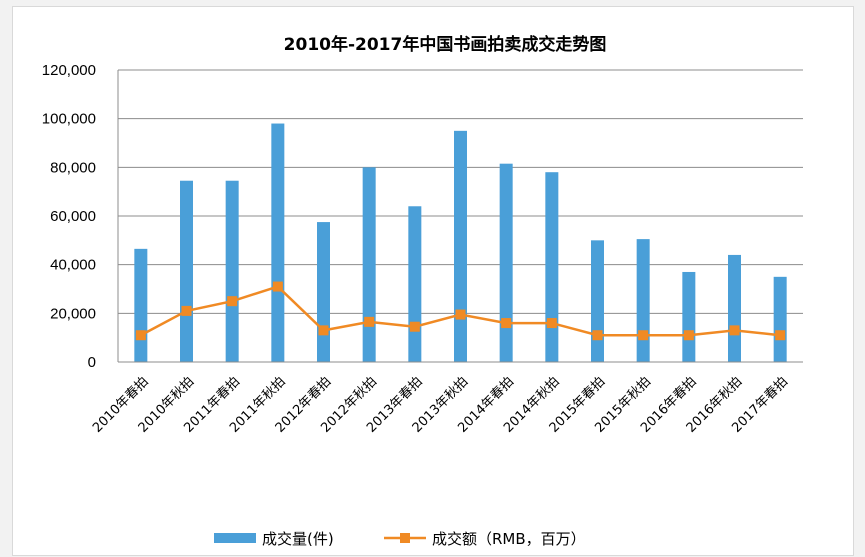 This screenshot has width=865, height=557. I want to click on y-tick-label: 40,000, so click(73, 265).